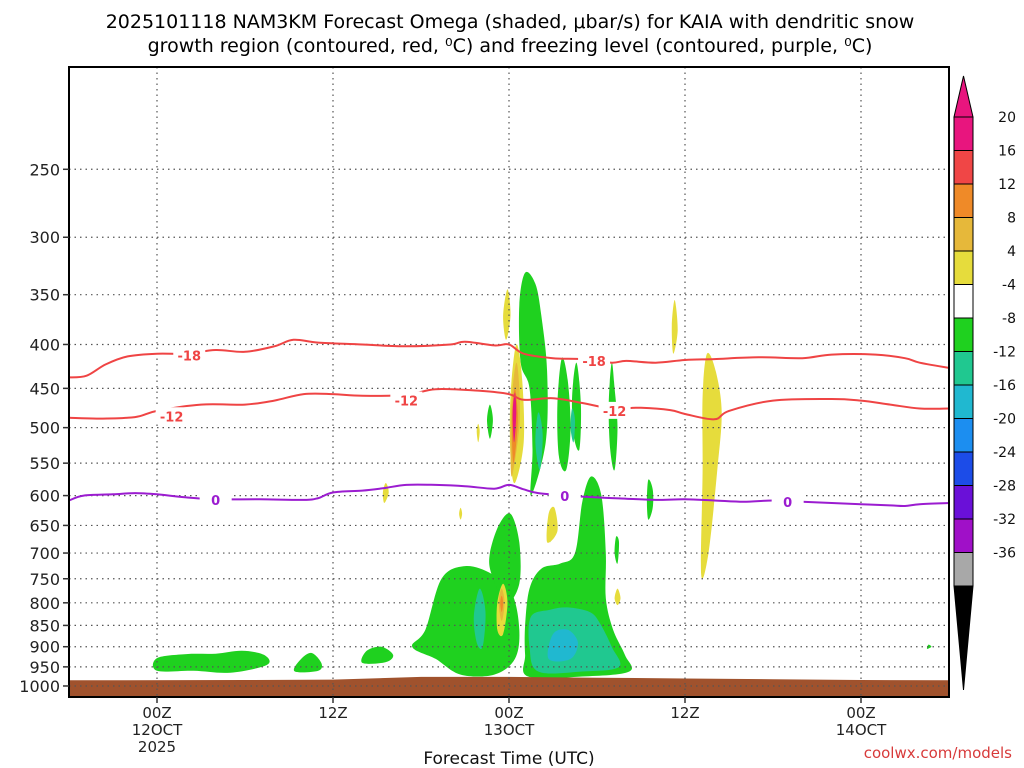 This screenshot has height=768, width=1024. What do you see at coordinates (44, 625) in the screenshot?
I see `y-tick-label: 850` at bounding box center [44, 625].